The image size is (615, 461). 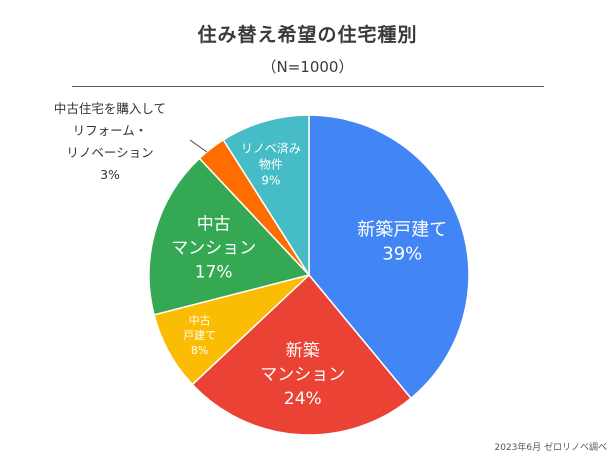 What do you see at coordinates (402, 230) in the screenshot?
I see `slice-category-label: 新築戸建て` at bounding box center [402, 230].